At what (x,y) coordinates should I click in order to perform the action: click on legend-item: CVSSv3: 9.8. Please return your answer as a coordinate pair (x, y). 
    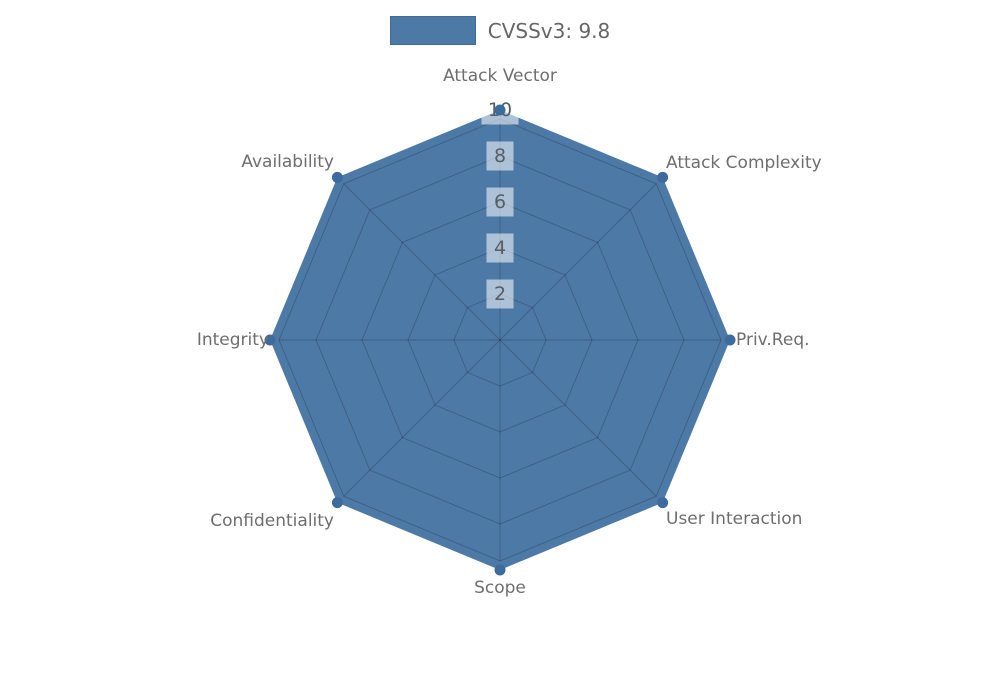
    Looking at the image, I should click on (500, 30).